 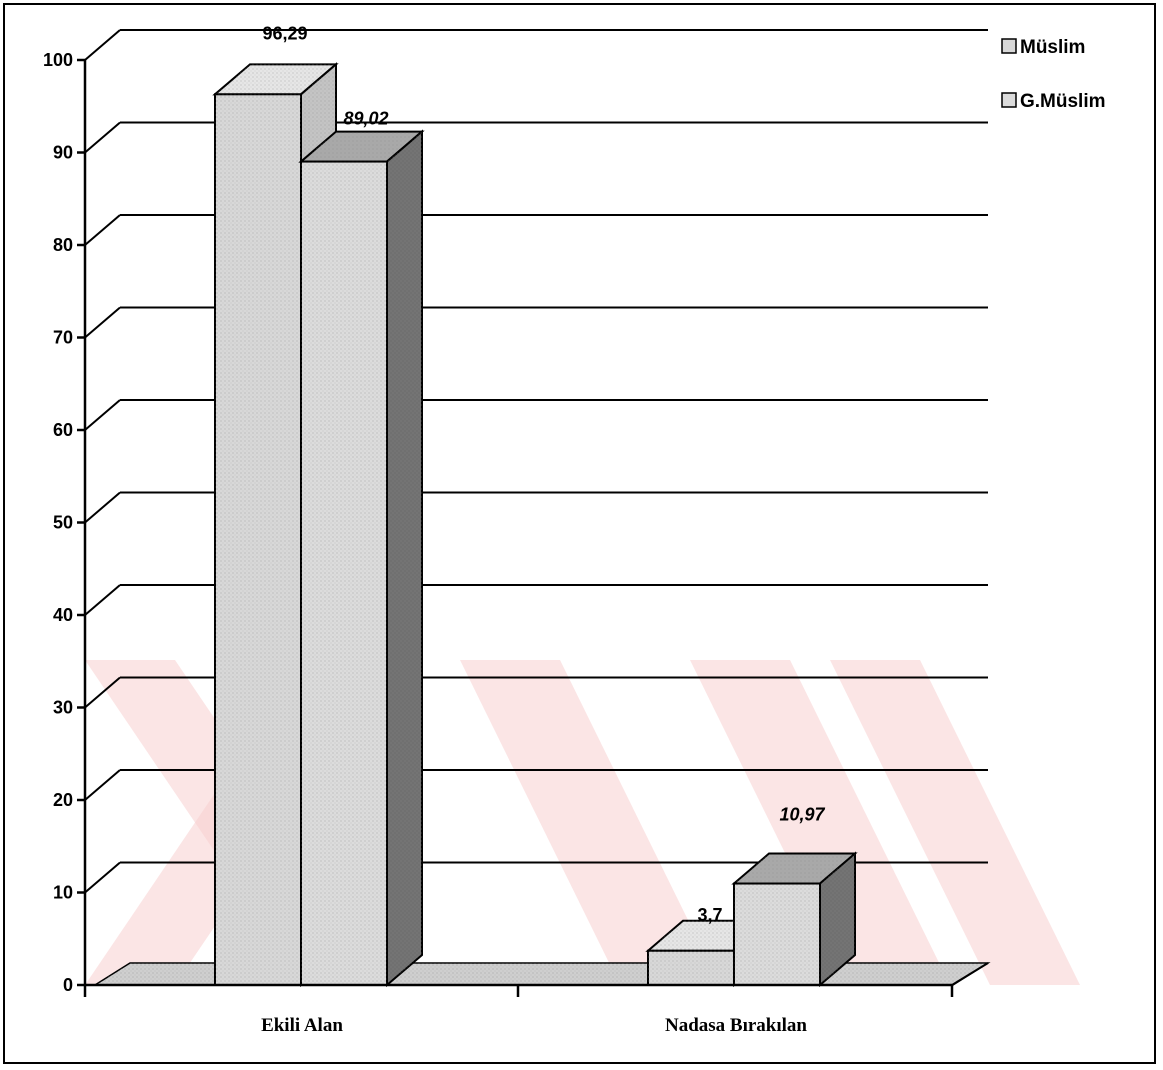 I want to click on y-tick-label-60: 60, so click(x=63, y=430).